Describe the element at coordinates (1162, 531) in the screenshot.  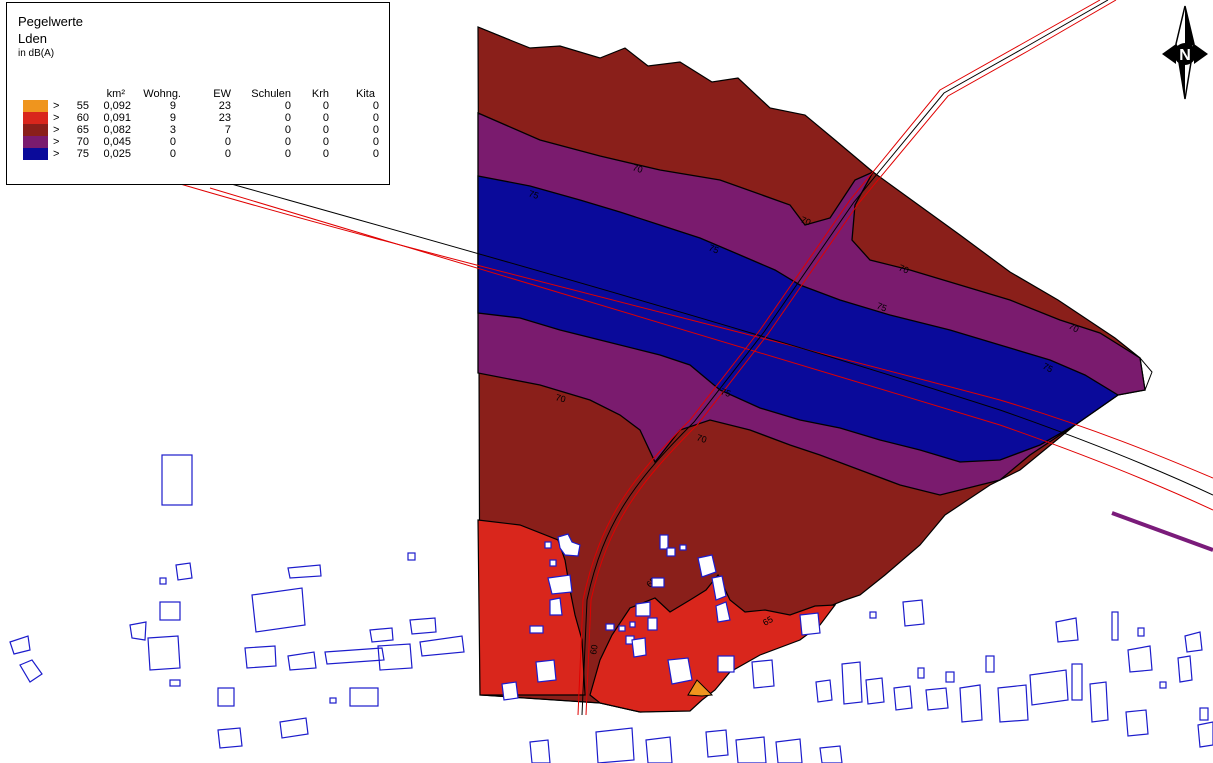
I see `railway-line` at that location.